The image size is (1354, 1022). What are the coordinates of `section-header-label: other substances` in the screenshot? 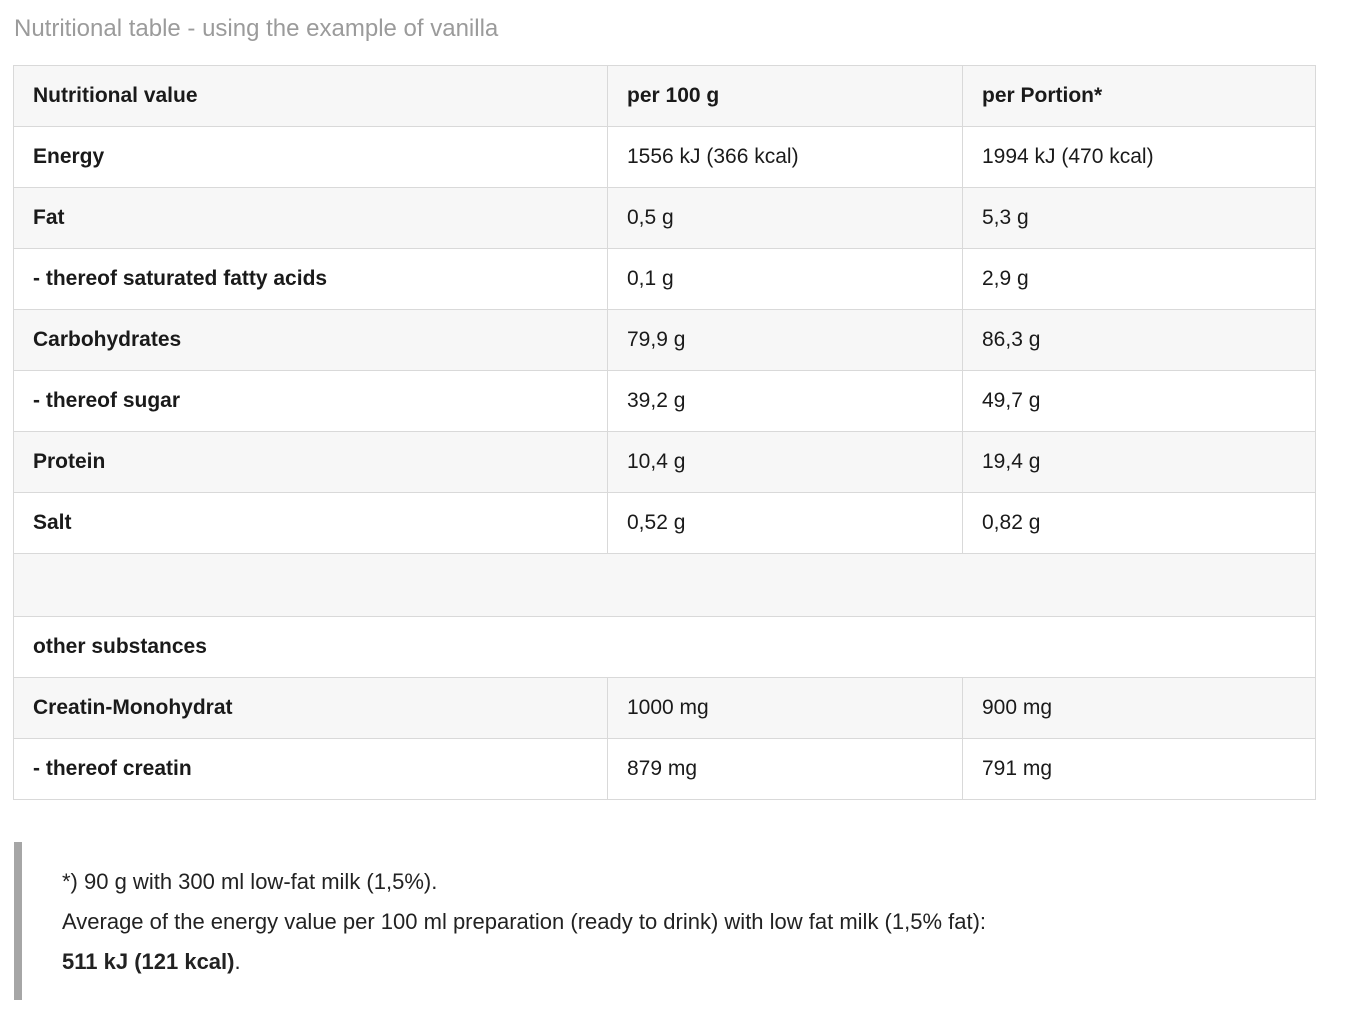 It's located at (664, 647).